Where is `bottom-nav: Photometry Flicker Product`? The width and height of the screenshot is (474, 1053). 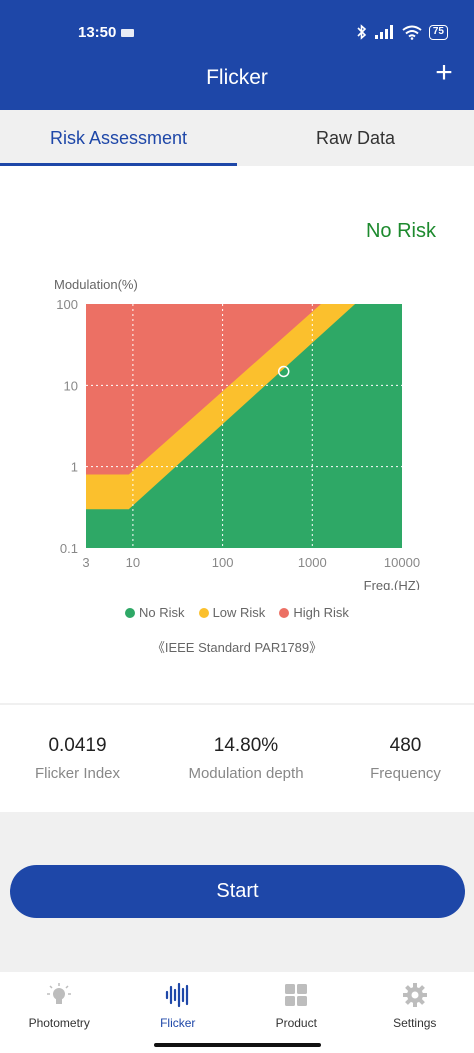 bottom-nav: Photometry Flicker Product is located at coordinates (237, 1012).